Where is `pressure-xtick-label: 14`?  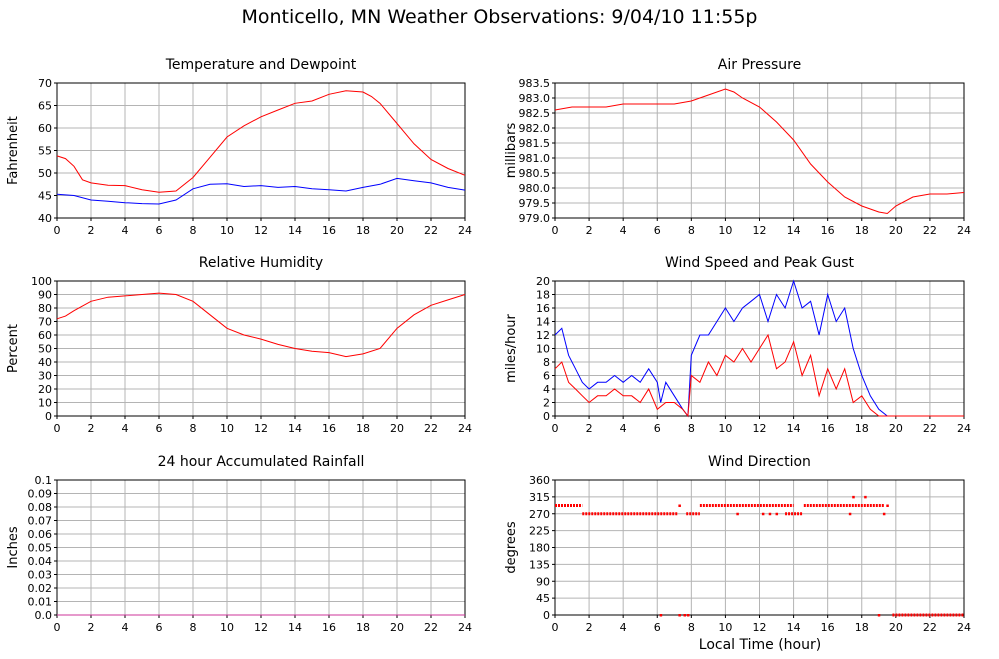 pressure-xtick-label: 14 is located at coordinates (794, 230).